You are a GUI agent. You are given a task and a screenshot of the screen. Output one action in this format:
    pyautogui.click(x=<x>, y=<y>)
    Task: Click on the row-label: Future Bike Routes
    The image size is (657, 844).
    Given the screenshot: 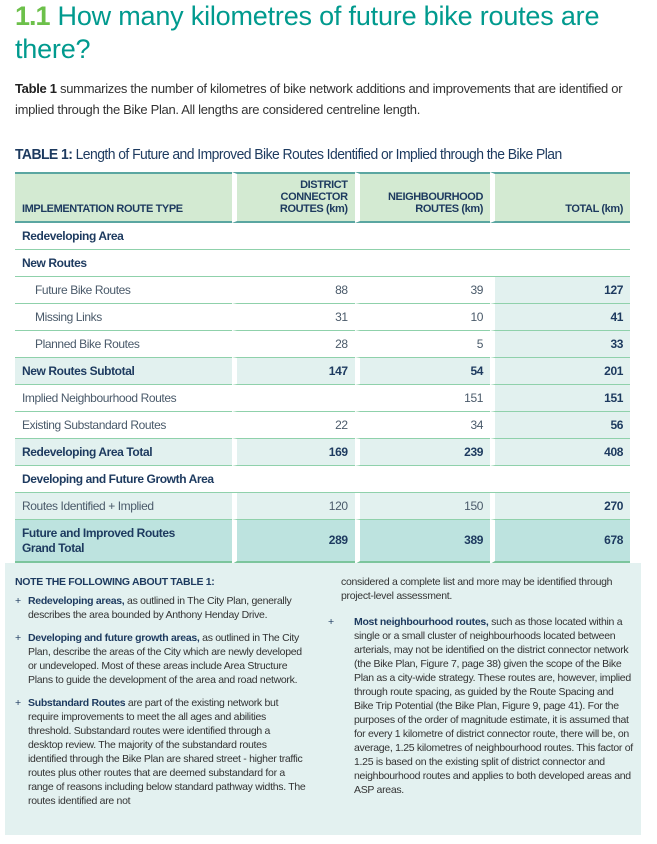 What is the action you would take?
    pyautogui.click(x=123, y=290)
    